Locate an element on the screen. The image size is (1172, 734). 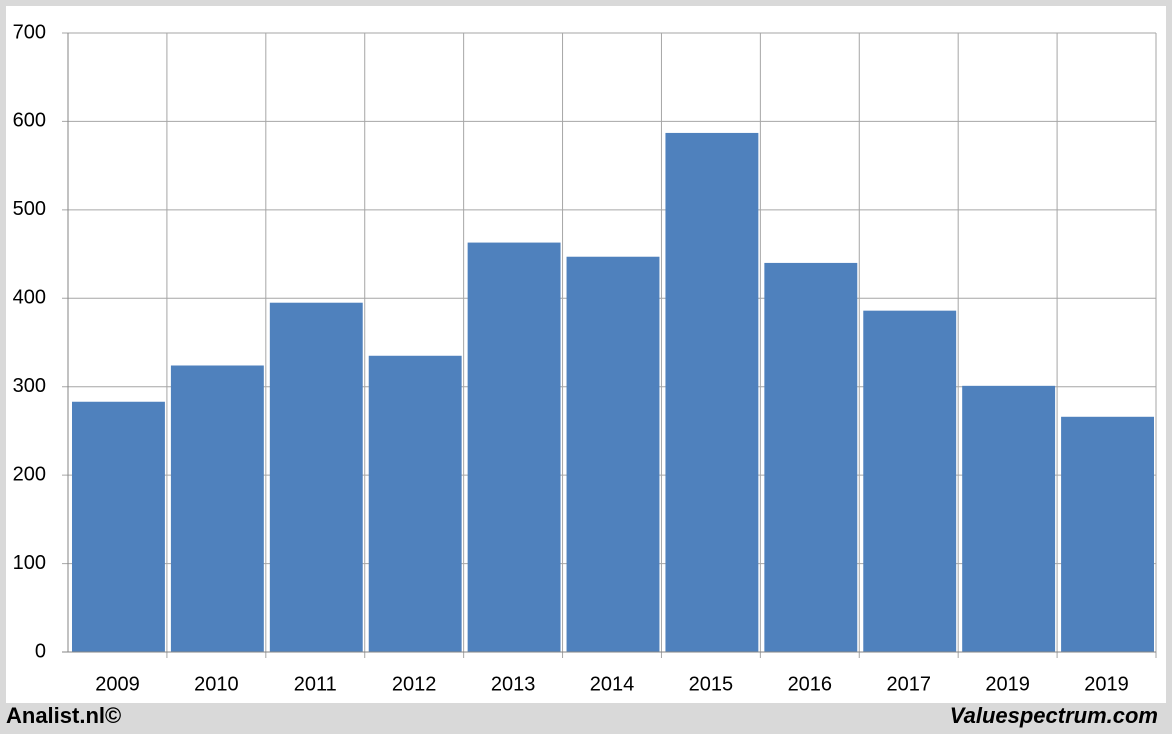
y-tick-label: 600 is located at coordinates (29, 121).